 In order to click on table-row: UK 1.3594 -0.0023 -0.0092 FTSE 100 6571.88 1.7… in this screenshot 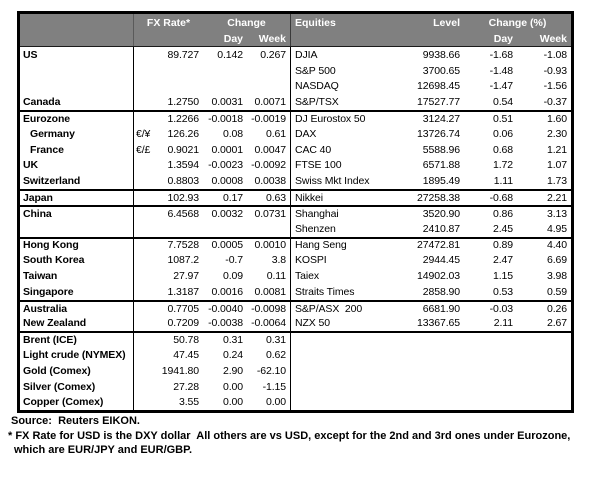, I will do `click(295, 165)`.